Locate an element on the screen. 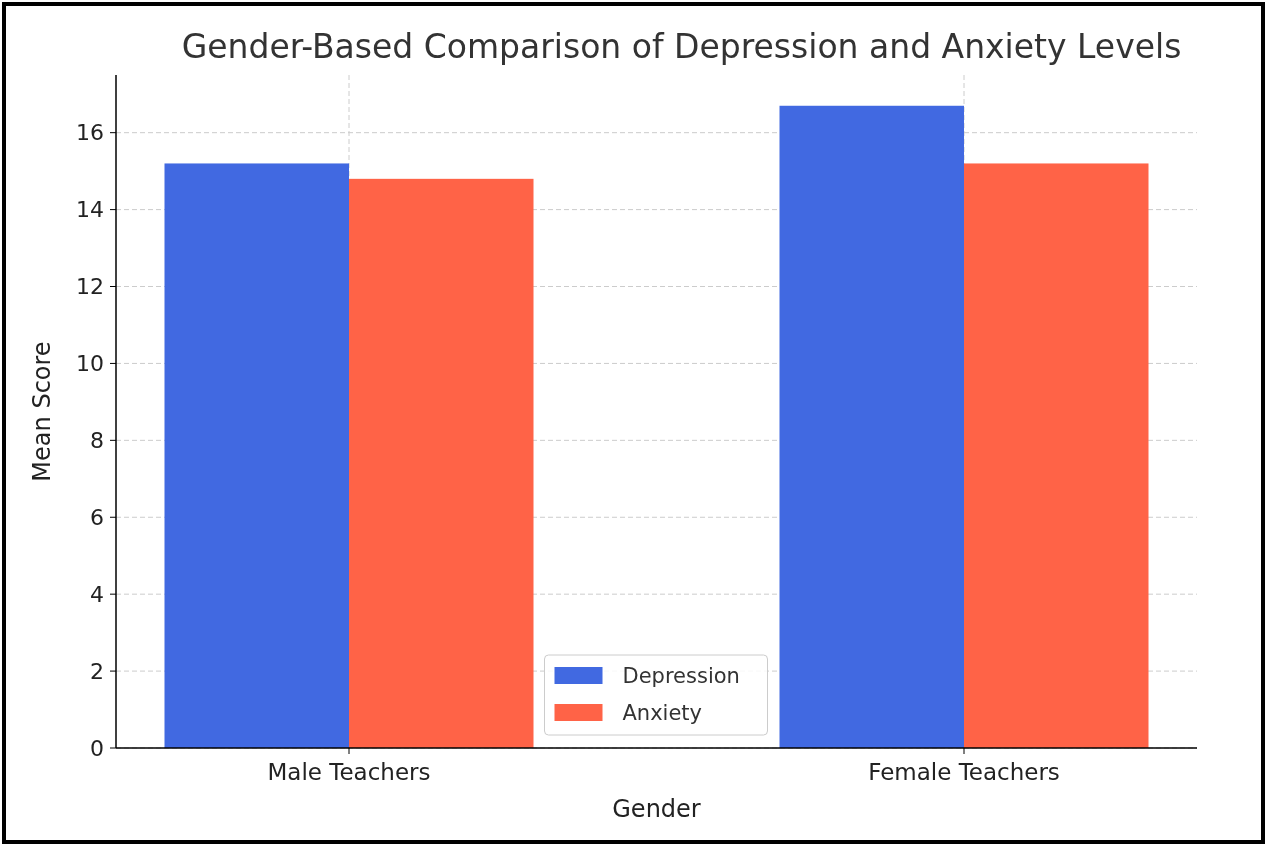  legend-label: Depression is located at coordinates (681, 676).